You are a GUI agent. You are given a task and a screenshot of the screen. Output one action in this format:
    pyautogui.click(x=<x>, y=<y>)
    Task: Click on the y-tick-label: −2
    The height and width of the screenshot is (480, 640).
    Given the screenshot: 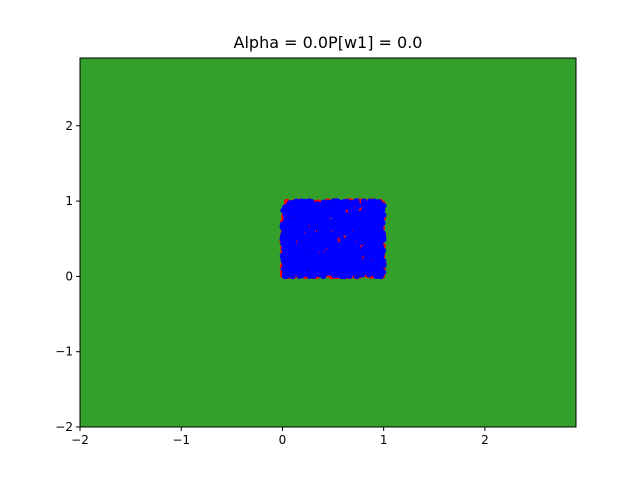 What is the action you would take?
    pyautogui.click(x=64, y=427)
    